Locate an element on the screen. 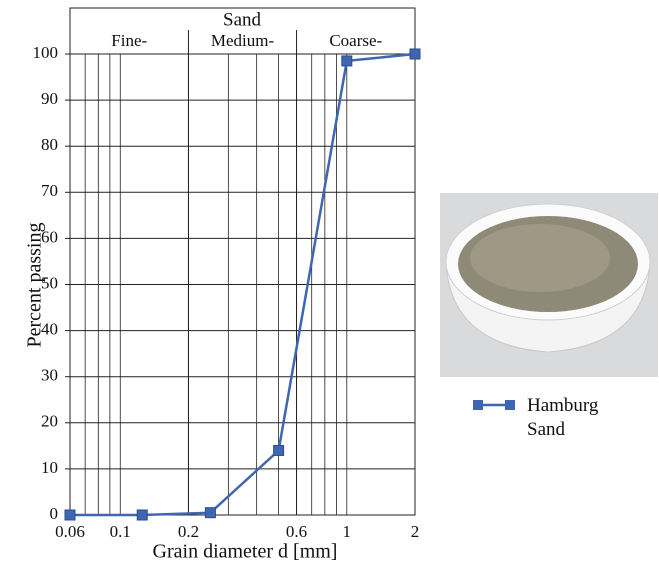  y-tick-label: 0 is located at coordinates (54, 513).